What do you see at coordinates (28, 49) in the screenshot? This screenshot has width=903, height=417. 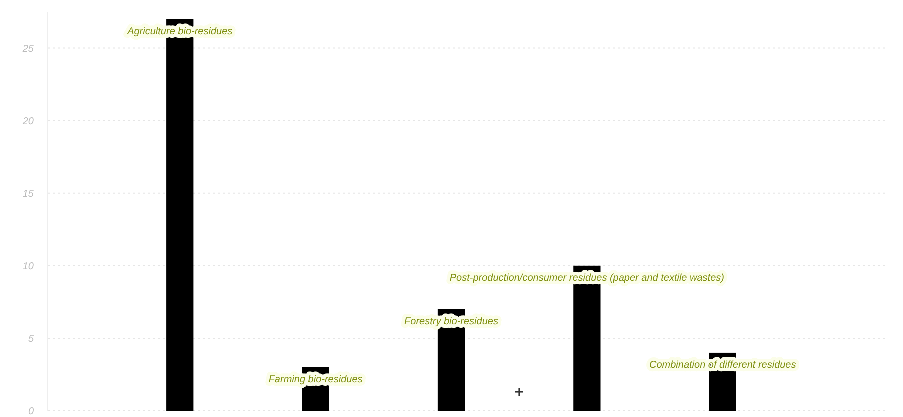 I see `y-tick-label: 25` at bounding box center [28, 49].